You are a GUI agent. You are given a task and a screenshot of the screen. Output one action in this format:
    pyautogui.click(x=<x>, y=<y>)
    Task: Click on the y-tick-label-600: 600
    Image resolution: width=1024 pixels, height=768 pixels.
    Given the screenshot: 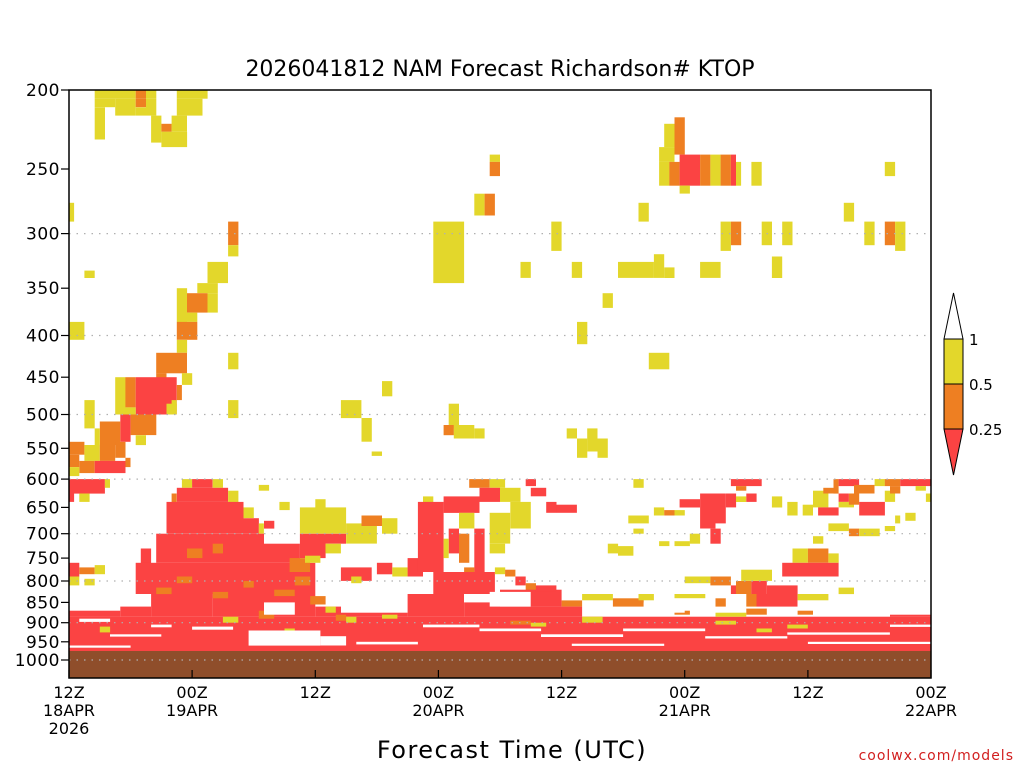 What is the action you would take?
    pyautogui.click(x=43, y=480)
    